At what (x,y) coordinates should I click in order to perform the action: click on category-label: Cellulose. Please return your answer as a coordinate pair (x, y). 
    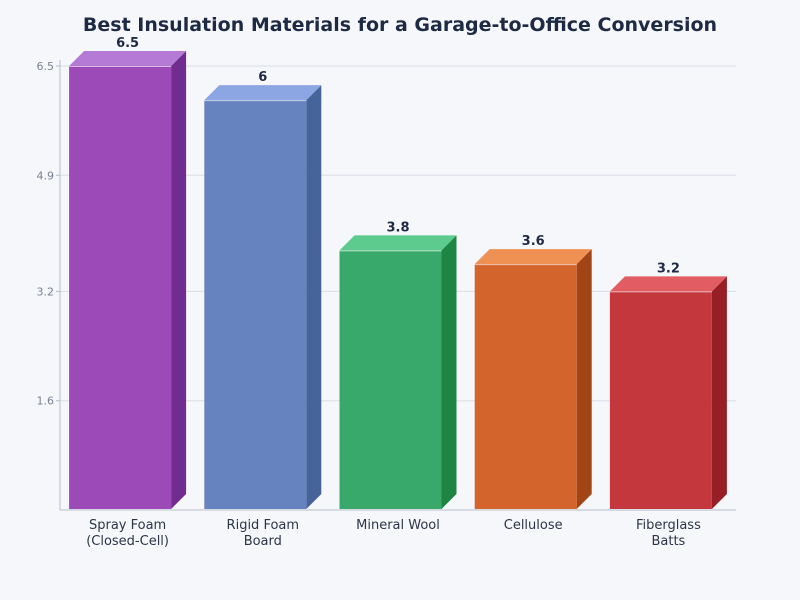
    Looking at the image, I should click on (533, 525).